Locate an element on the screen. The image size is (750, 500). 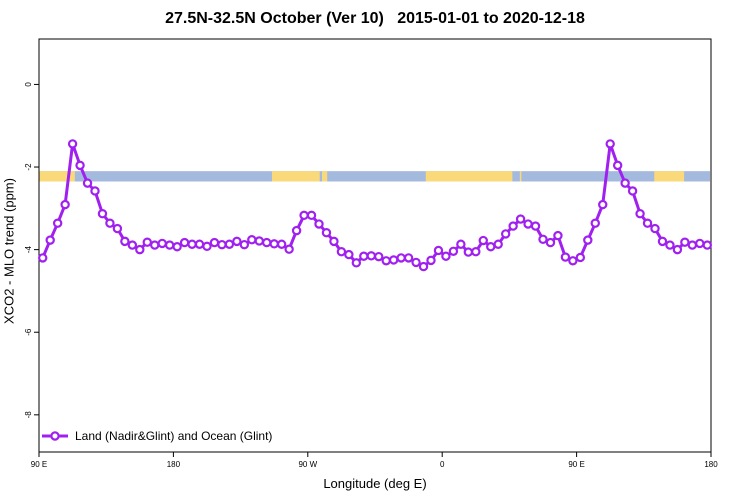
legend: Land (Nadir&Glint) and Ocean (Glint) is located at coordinates (157, 436).